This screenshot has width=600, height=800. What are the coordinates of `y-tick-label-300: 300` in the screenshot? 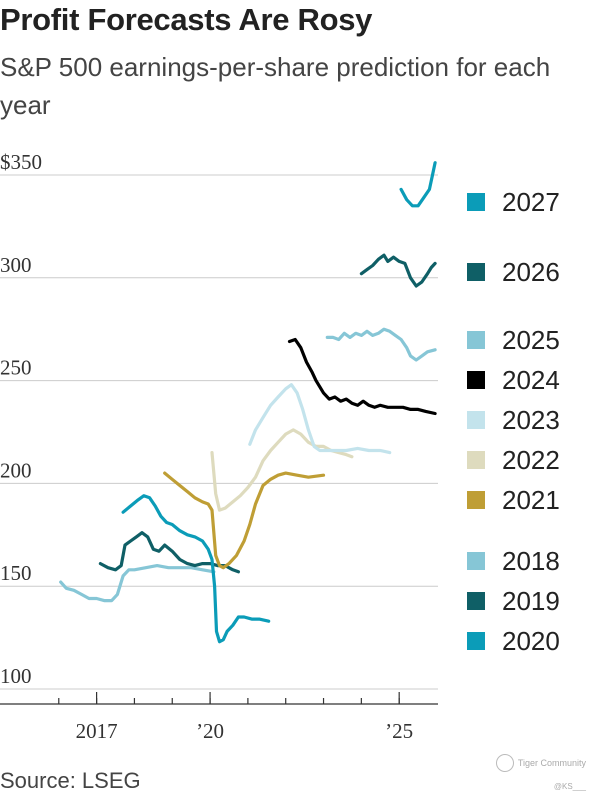 It's located at (16, 265).